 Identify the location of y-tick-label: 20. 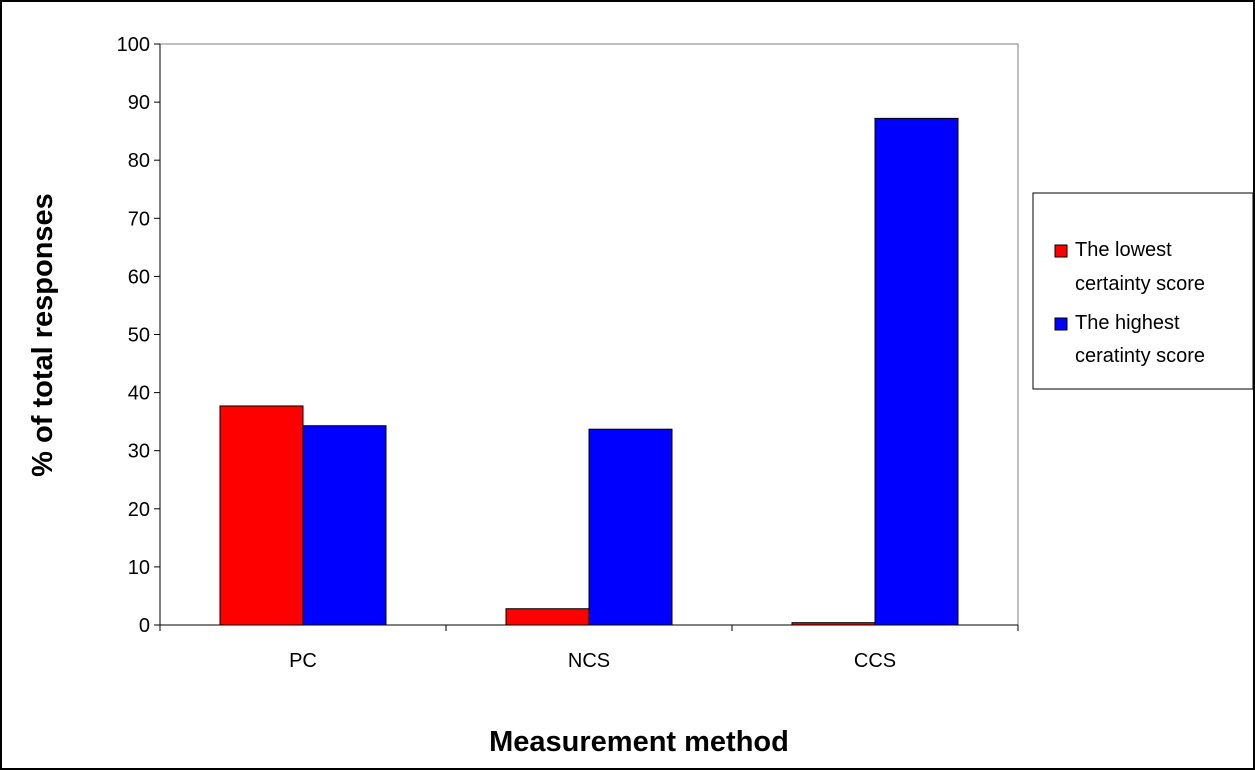
(139, 510).